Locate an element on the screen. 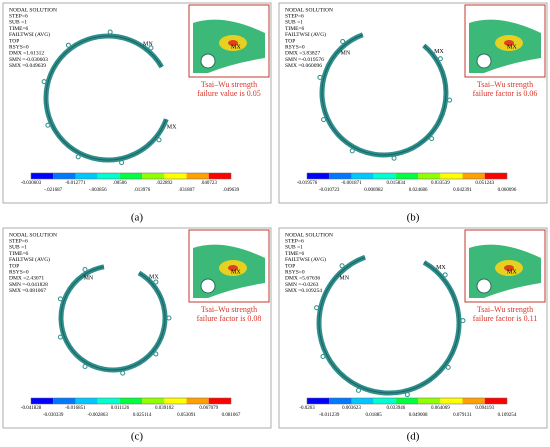 This screenshot has width=550, height=447. legend-label: .013976 is located at coordinates (142, 190).